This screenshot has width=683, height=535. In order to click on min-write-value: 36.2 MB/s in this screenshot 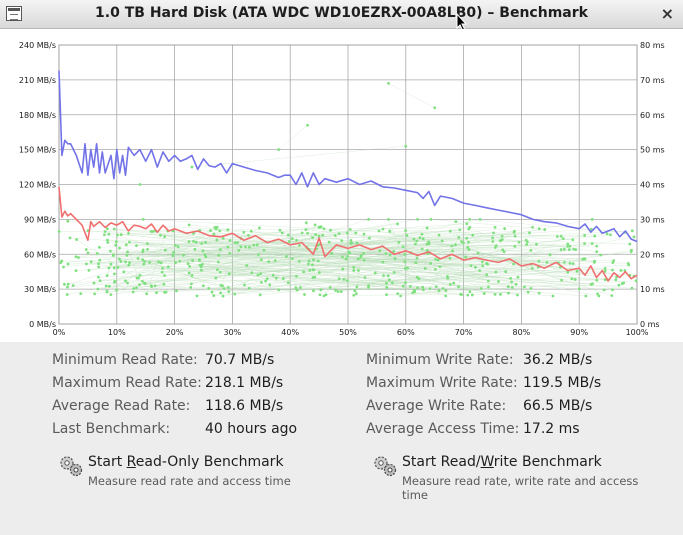, I will do `click(558, 360)`.